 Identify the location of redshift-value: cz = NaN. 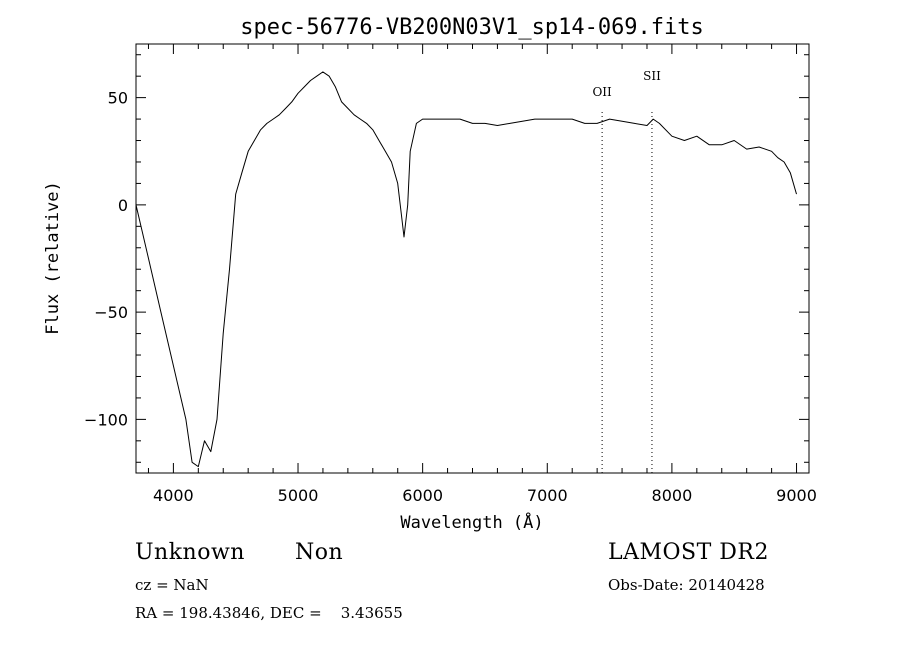
(172, 585).